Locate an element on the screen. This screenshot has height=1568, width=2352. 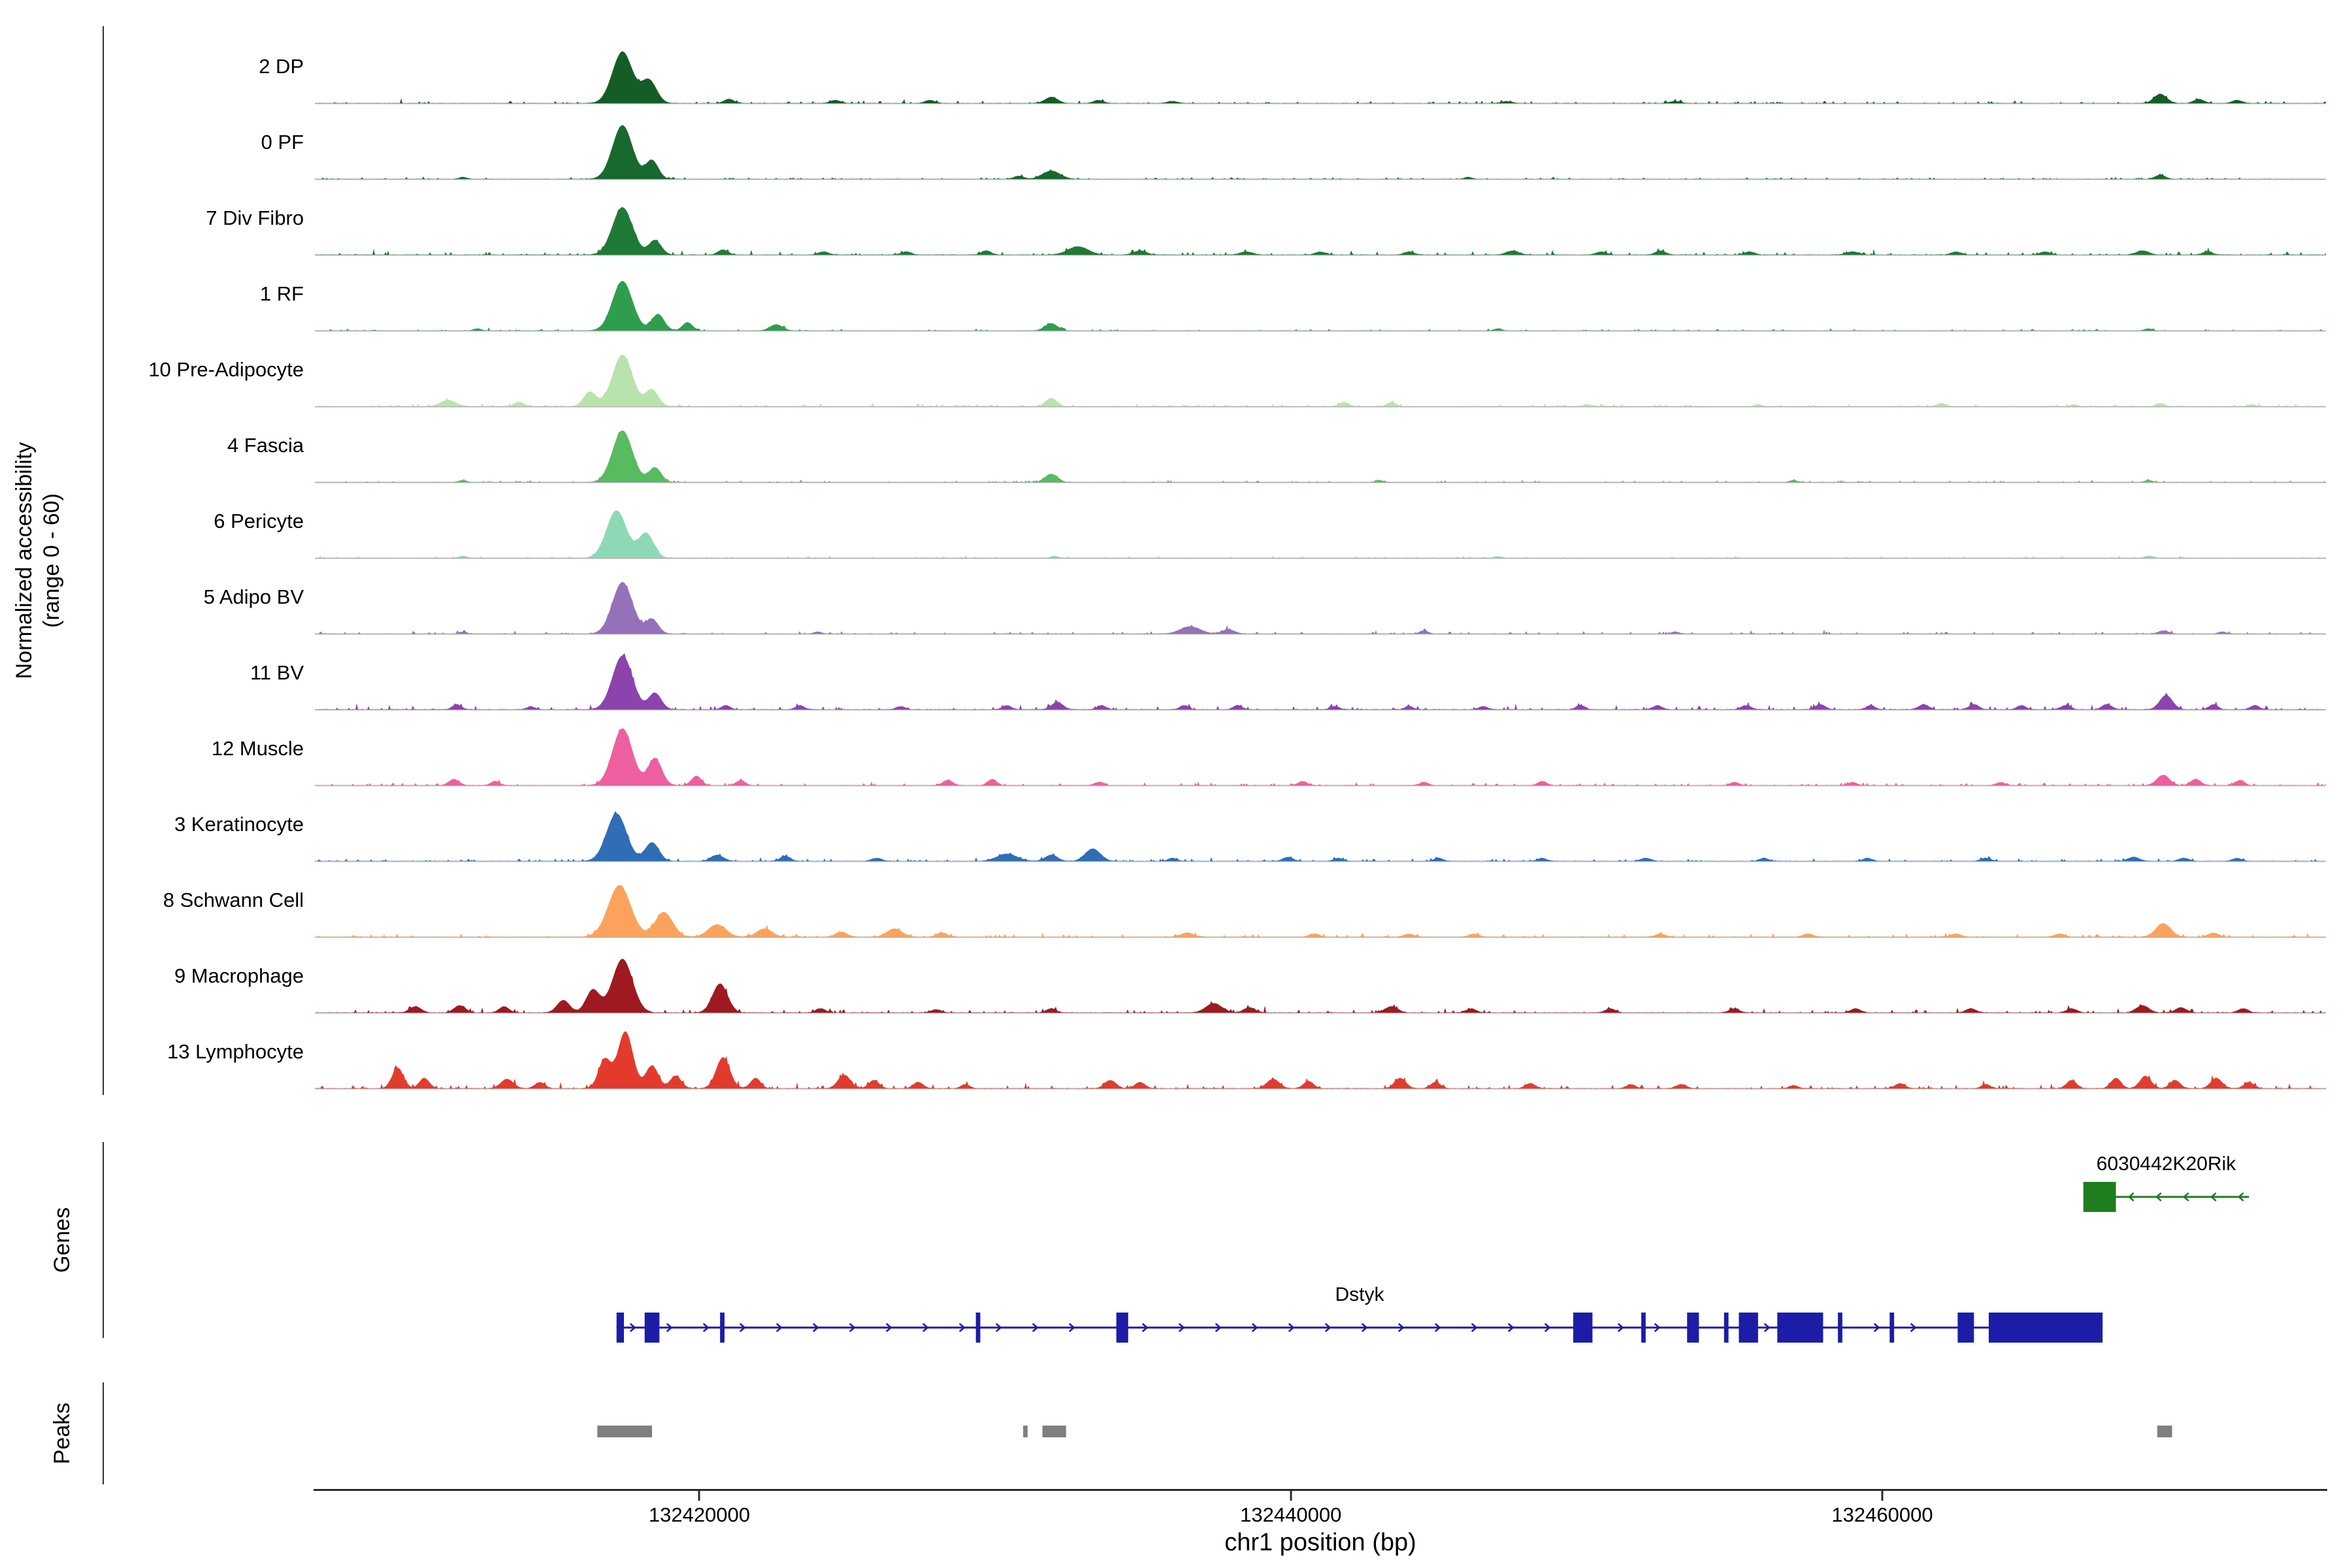
gene-label-6030442k20rik: 6030442K20Rik is located at coordinates (2166, 1164).